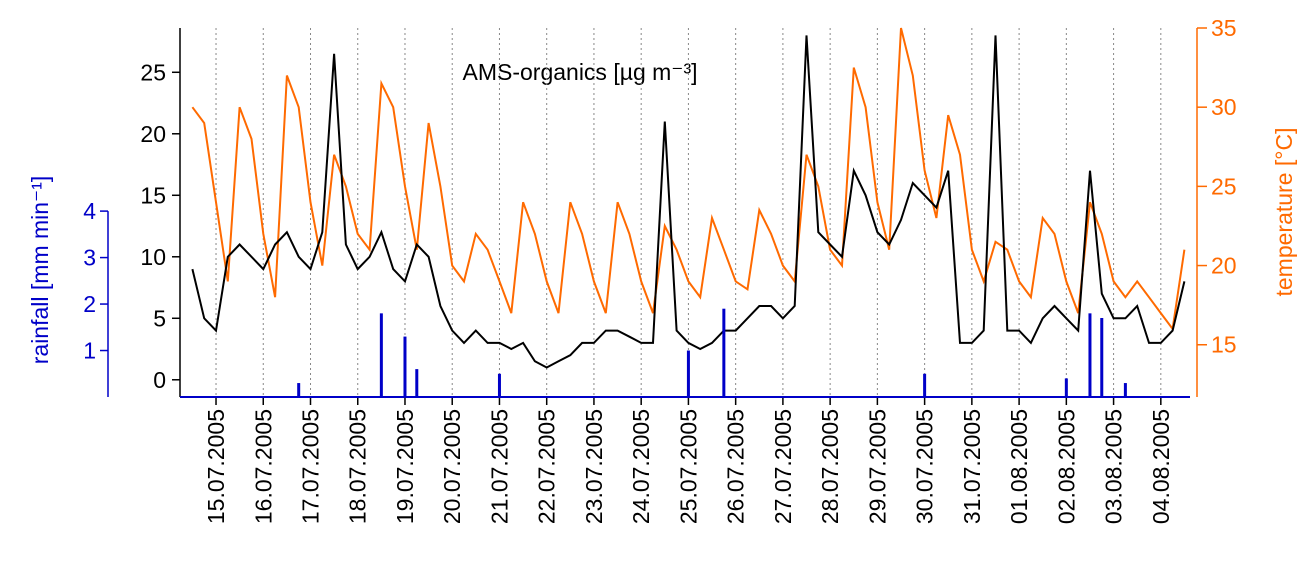 This screenshot has width=1306, height=577. What do you see at coordinates (153, 134) in the screenshot?
I see `y-tick-label: 20` at bounding box center [153, 134].